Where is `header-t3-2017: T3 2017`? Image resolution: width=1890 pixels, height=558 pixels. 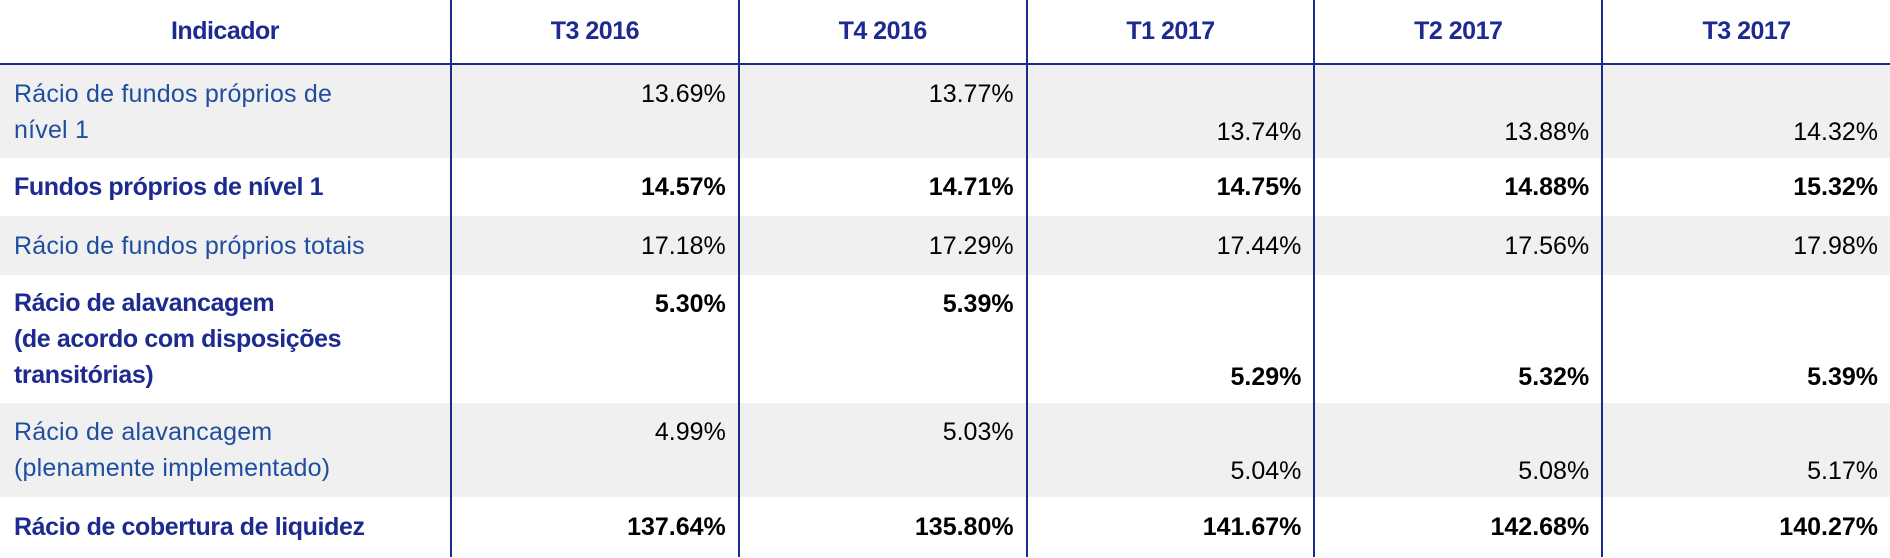 header-t3-2017: T3 2017 is located at coordinates (1745, 32).